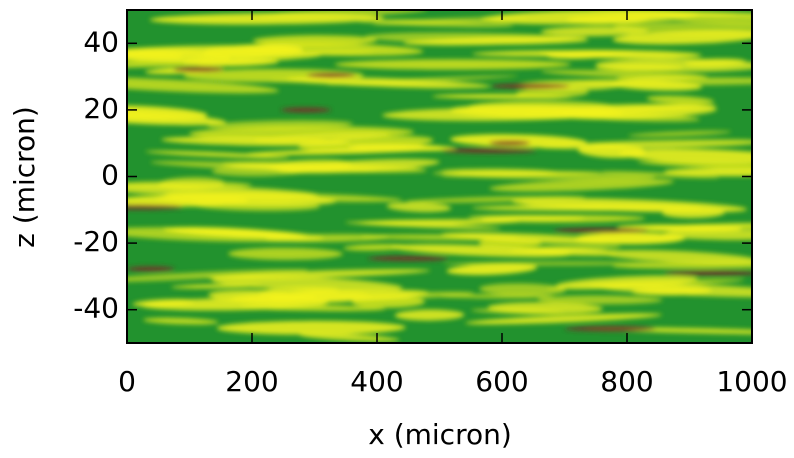 This screenshot has width=794, height=458. I want to click on y-tick-label: 40, so click(101, 41).